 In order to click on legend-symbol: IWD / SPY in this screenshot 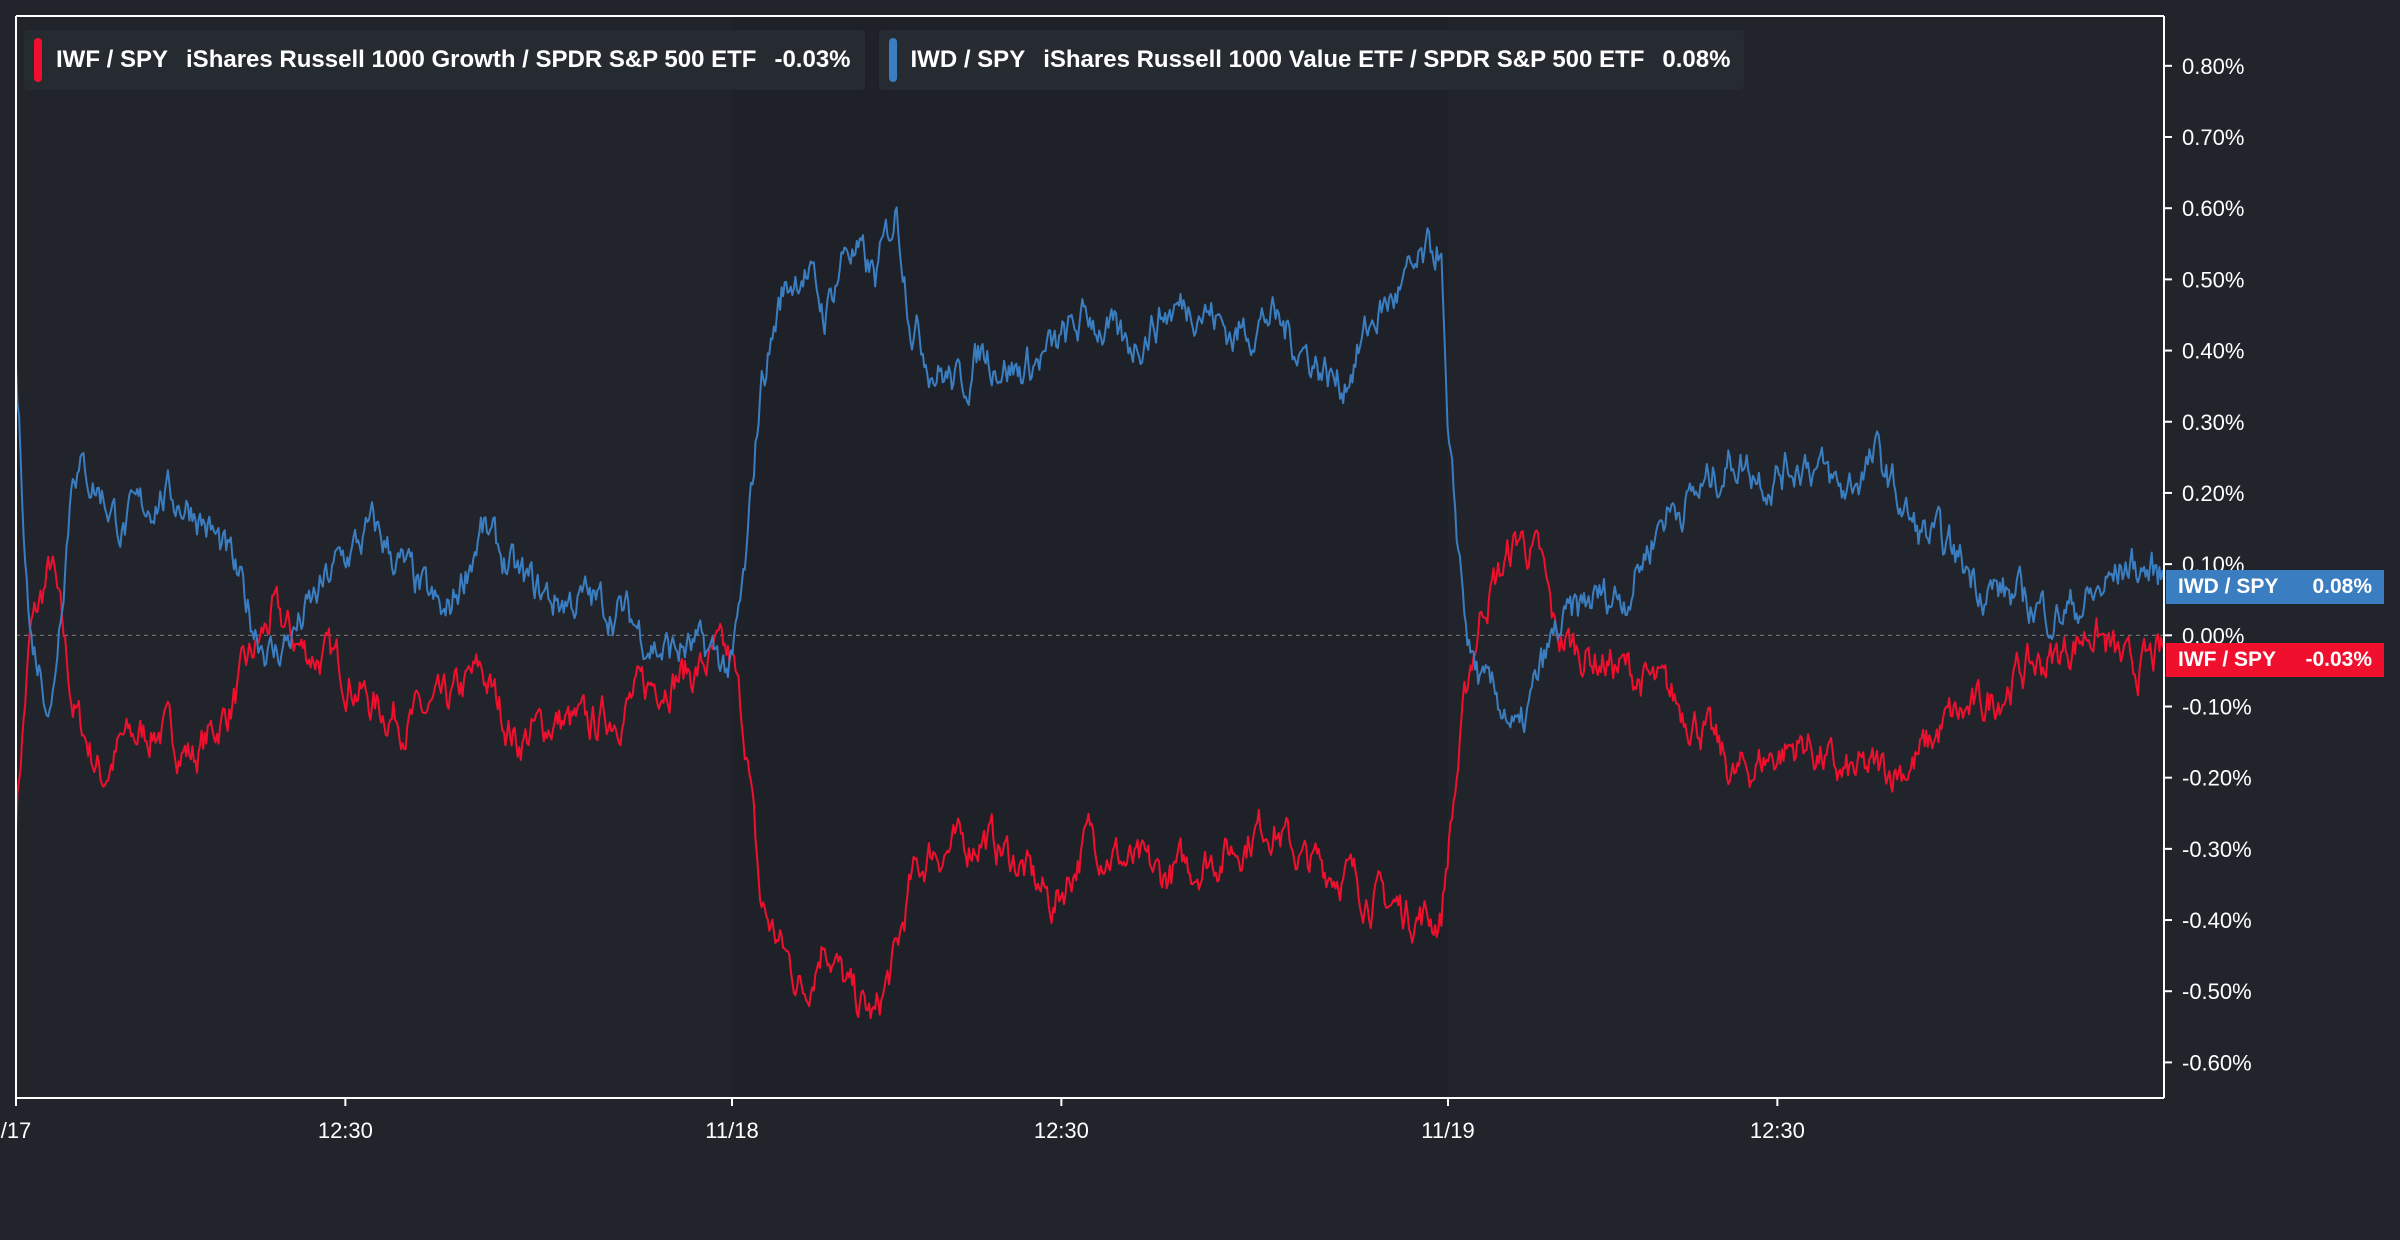, I will do `click(968, 59)`.